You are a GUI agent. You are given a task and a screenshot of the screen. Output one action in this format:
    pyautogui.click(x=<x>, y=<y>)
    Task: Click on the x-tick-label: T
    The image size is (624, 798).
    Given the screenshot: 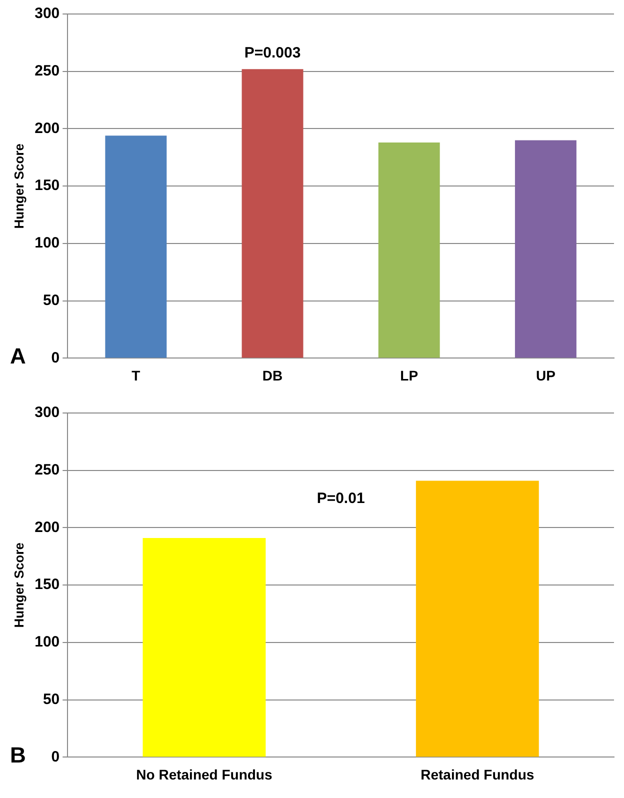 What is the action you would take?
    pyautogui.click(x=136, y=375)
    